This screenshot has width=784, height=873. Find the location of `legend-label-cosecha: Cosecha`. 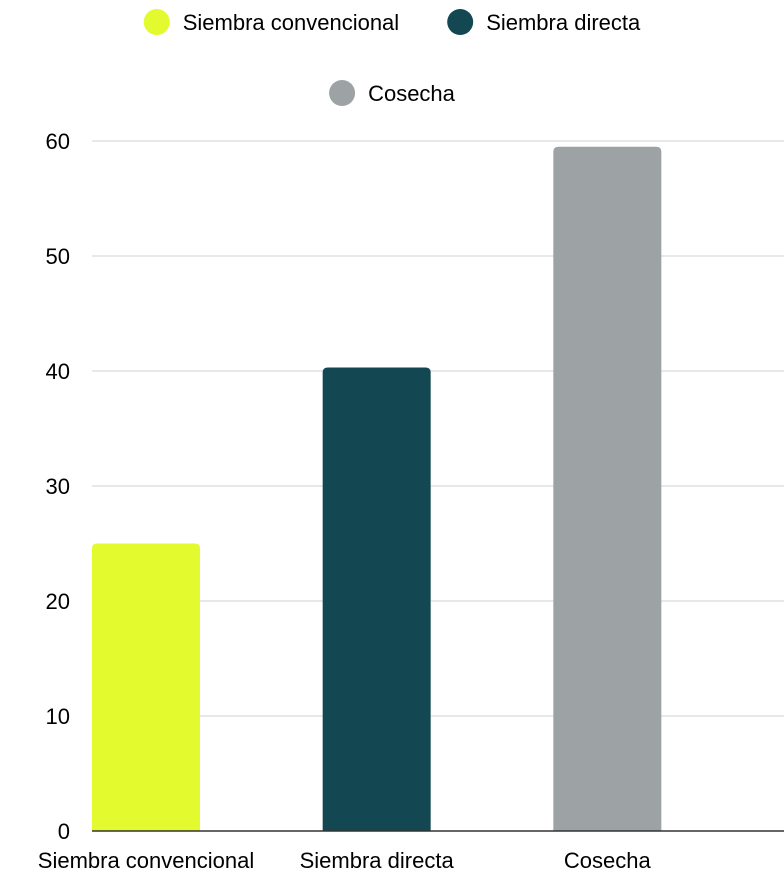

legend-label-cosecha: Cosecha is located at coordinates (412, 93).